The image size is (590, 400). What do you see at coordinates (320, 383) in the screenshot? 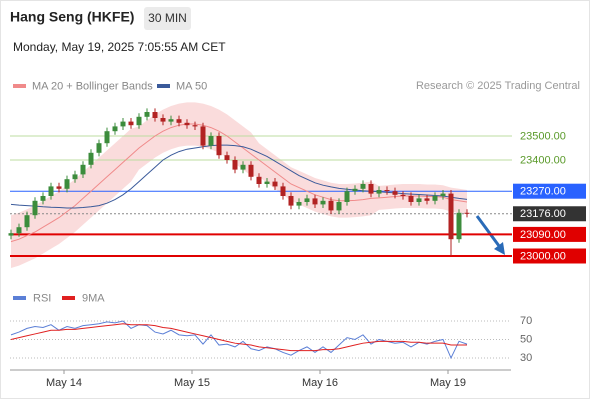
I see `x-tick-label: May 16` at bounding box center [320, 383].